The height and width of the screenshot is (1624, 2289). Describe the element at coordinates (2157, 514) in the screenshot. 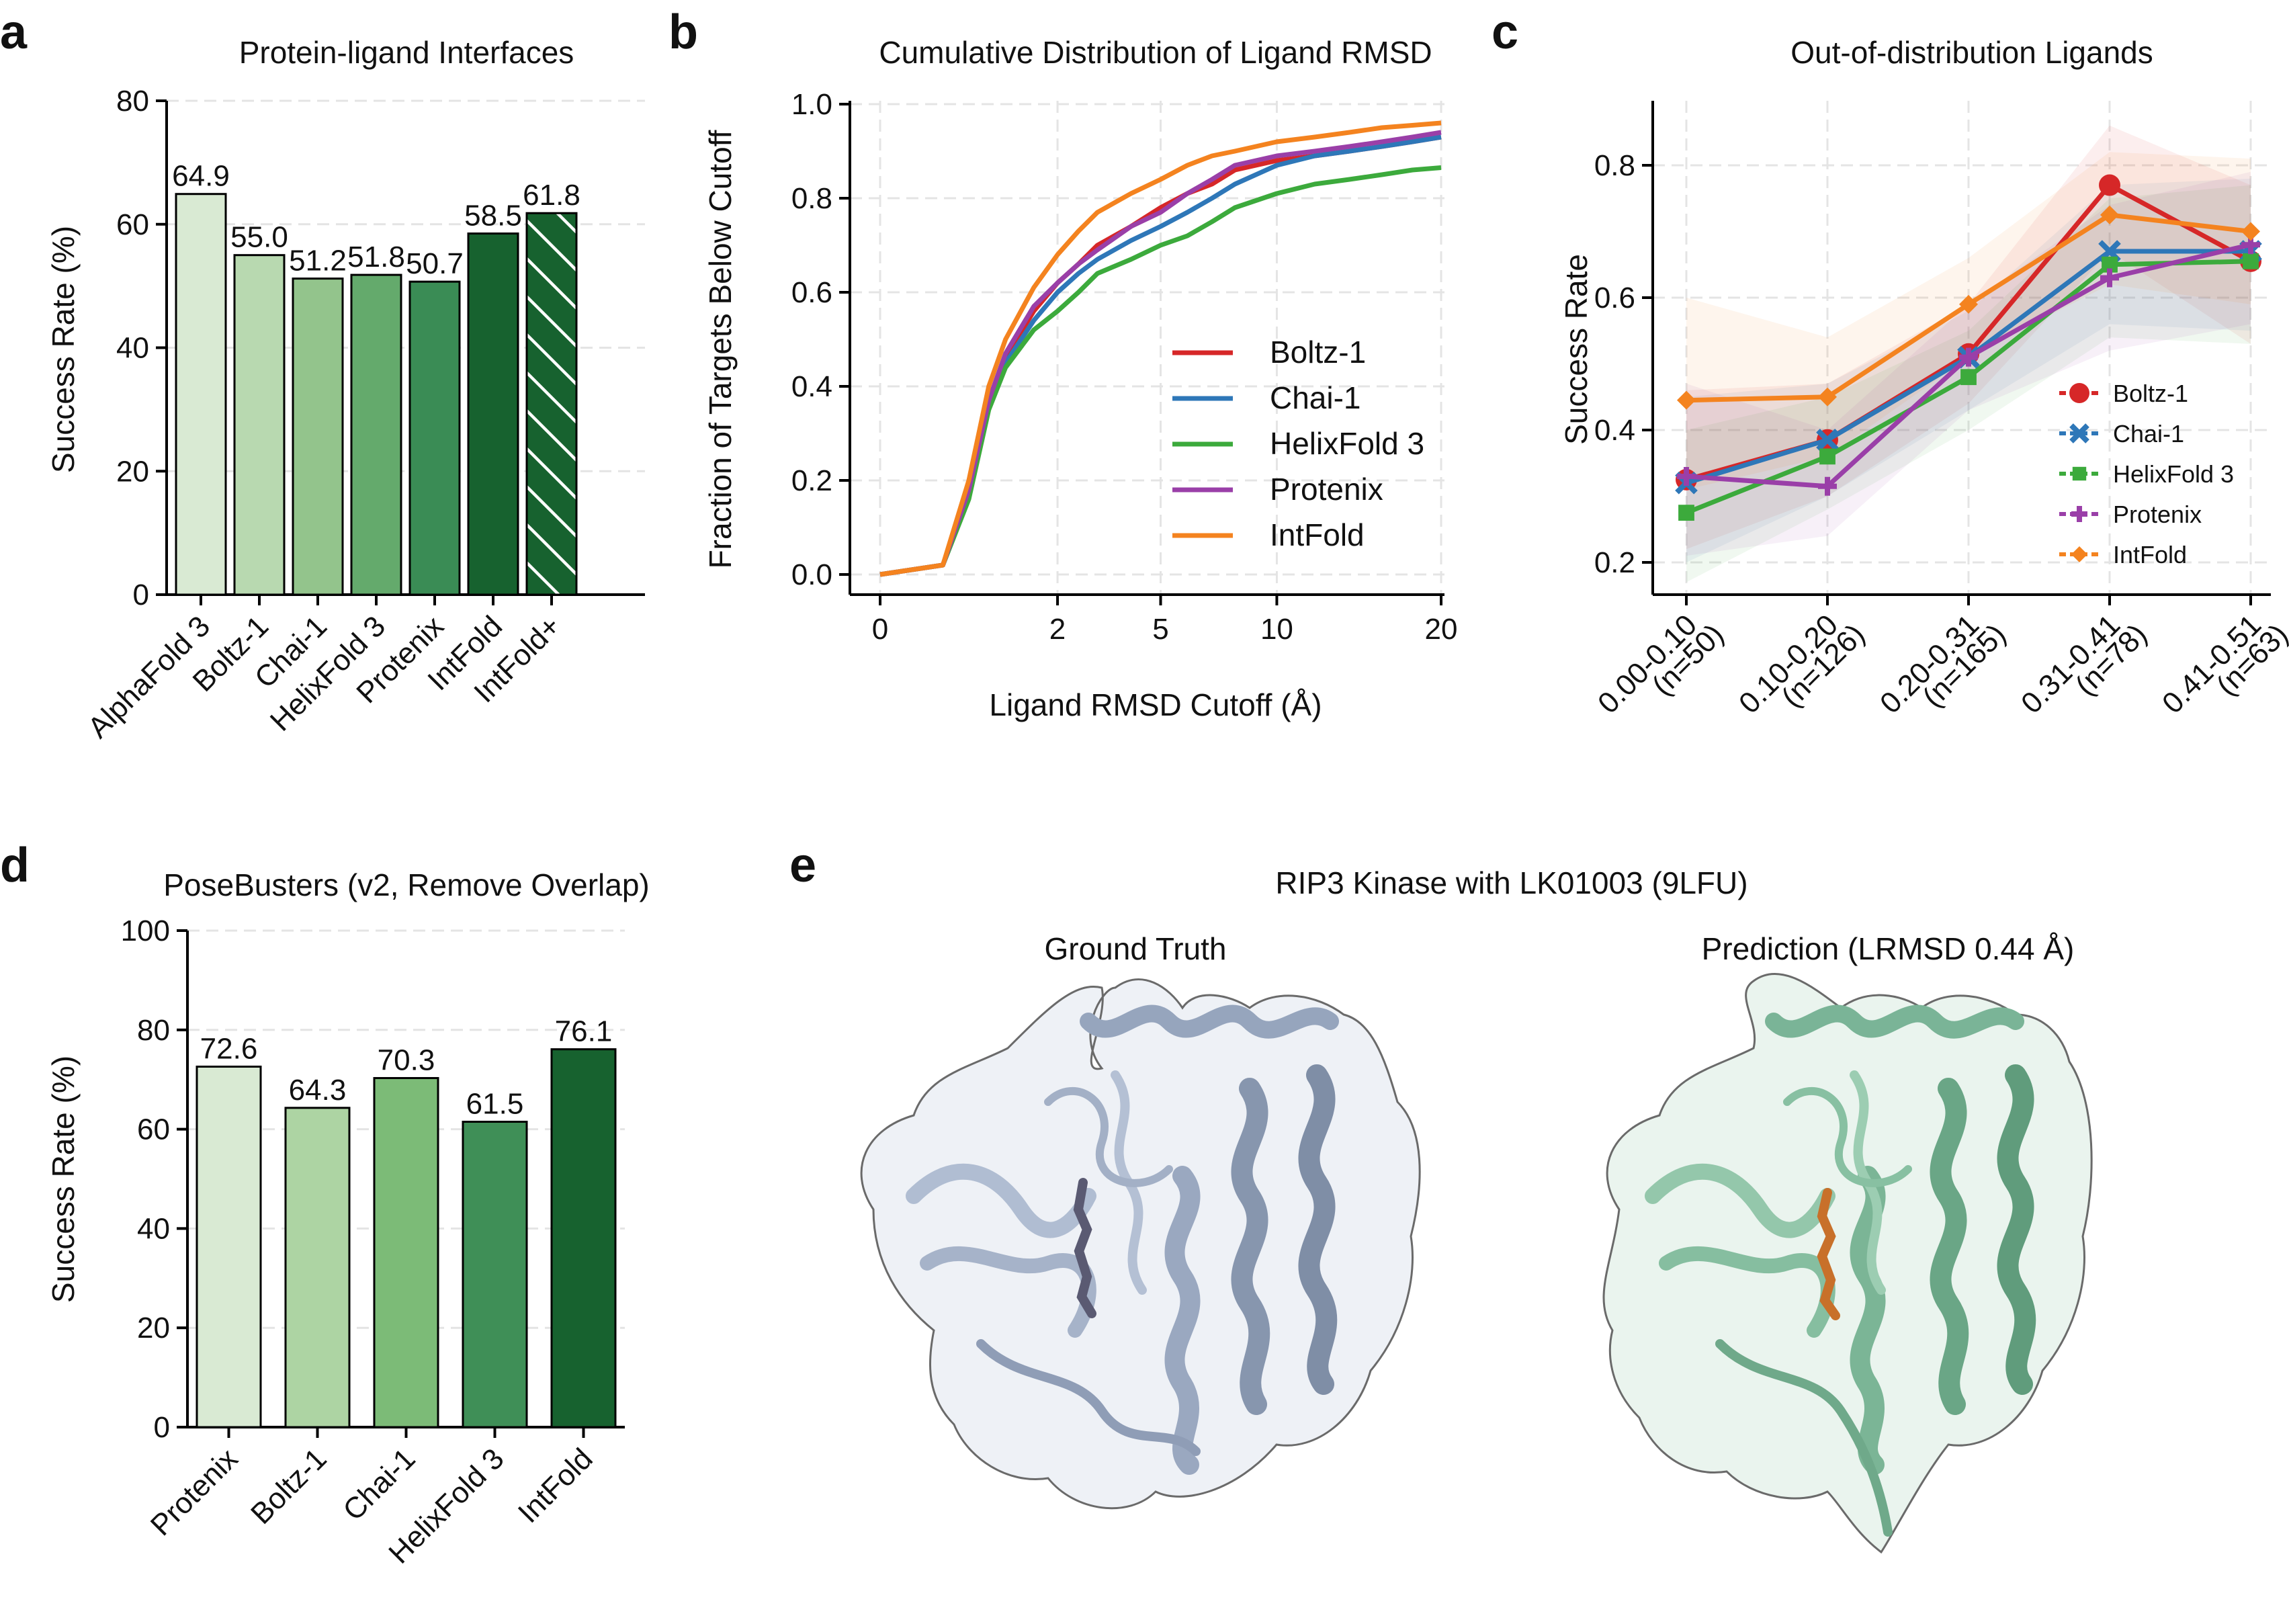

I see `c-legend-label-protenix: Protenix` at that location.